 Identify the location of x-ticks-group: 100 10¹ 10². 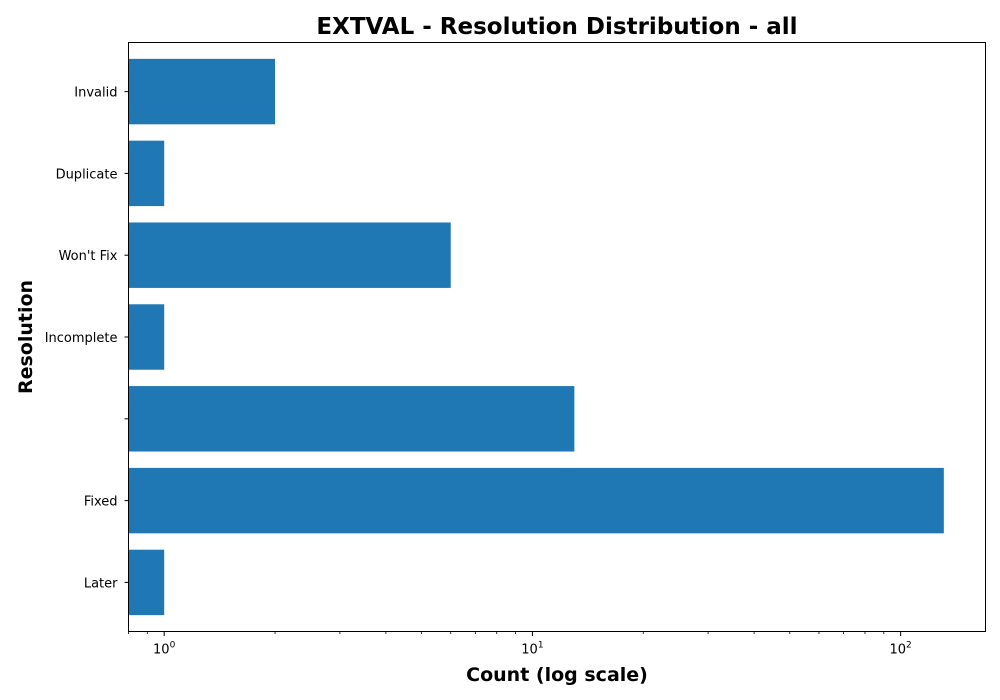
(520, 644).